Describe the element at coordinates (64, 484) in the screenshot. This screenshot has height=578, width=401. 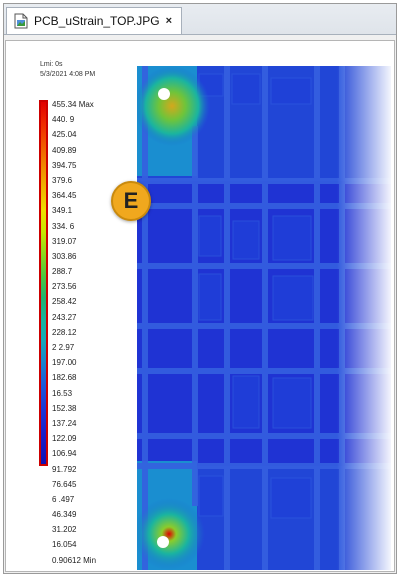
I see `legend-label: 76.645` at that location.